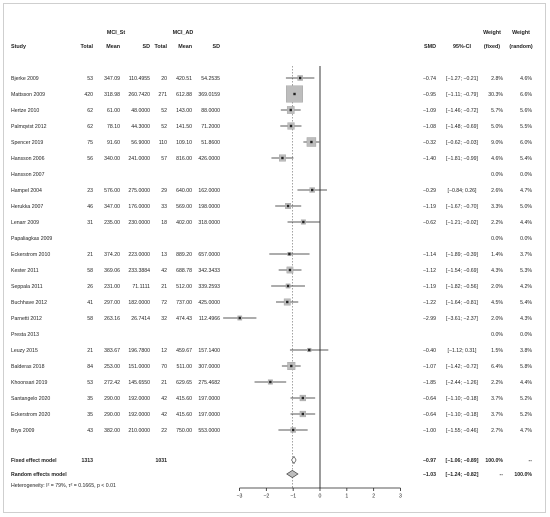 The height and width of the screenshot is (517, 550). Describe the element at coordinates (526, 255) in the screenshot. I see `cell-wr: 3.7%` at that location.